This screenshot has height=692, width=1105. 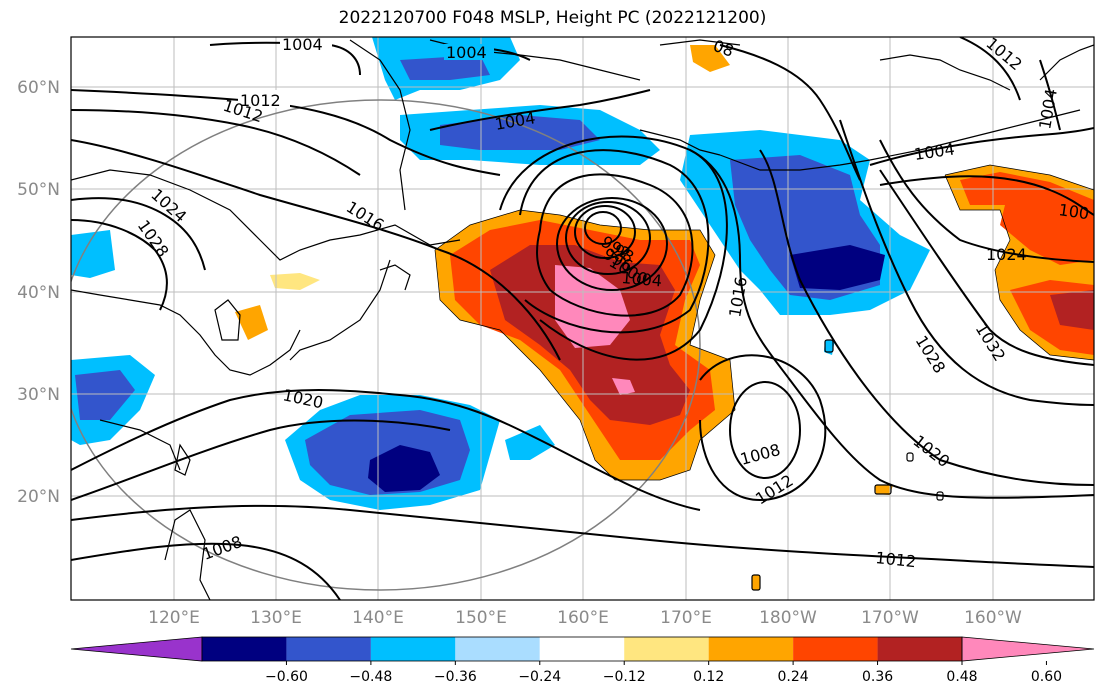 I want to click on lon-label: 140°E, so click(x=378, y=618).